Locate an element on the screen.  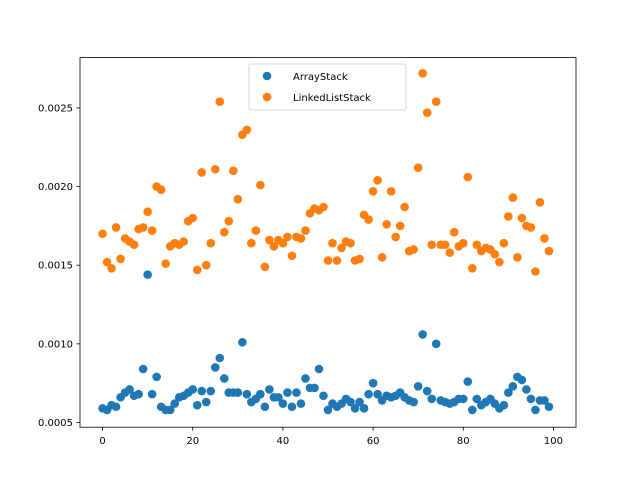
y-tick-label: 0.0015 is located at coordinates (55, 266).